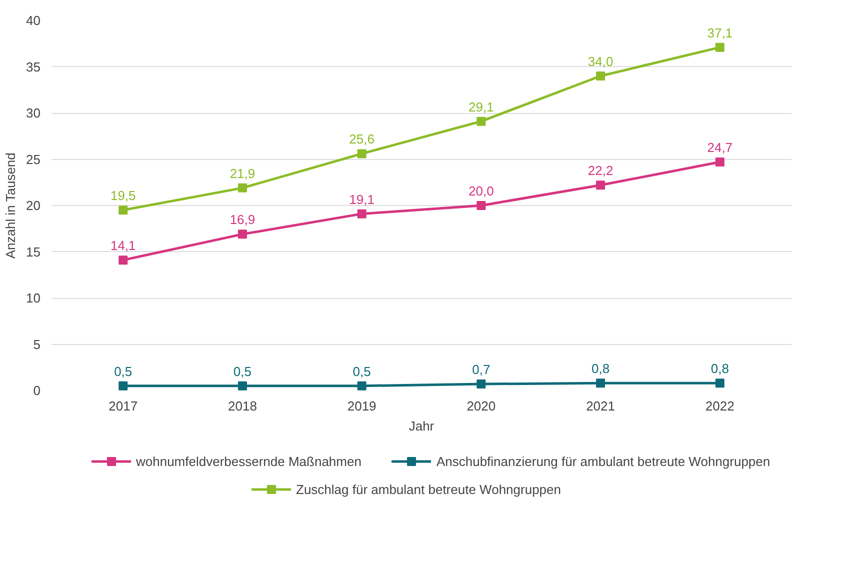 This screenshot has height=587, width=841. What do you see at coordinates (242, 406) in the screenshot?
I see `x-tick-label: 2018` at bounding box center [242, 406].